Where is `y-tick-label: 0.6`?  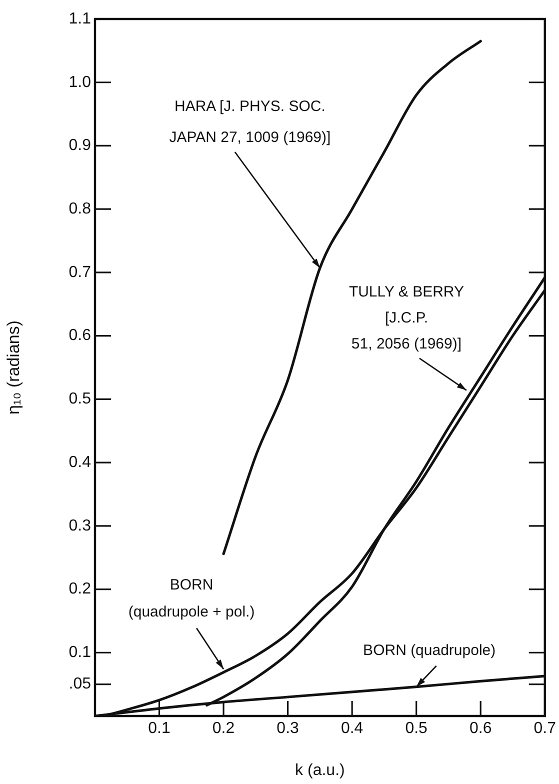 y-tick-label: 0.6 is located at coordinates (80, 335).